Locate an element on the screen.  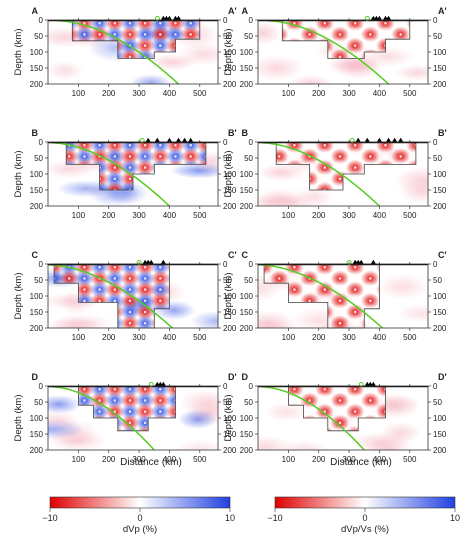
colorbar-dvpvs: −10 0 10 dVp/Vs (%) is located at coordinates (363, 515).